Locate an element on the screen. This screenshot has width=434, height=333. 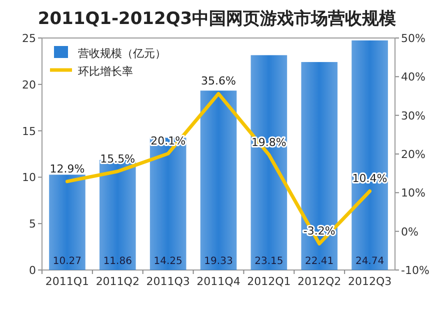
data-label: 10.27 is located at coordinates (67, 261).